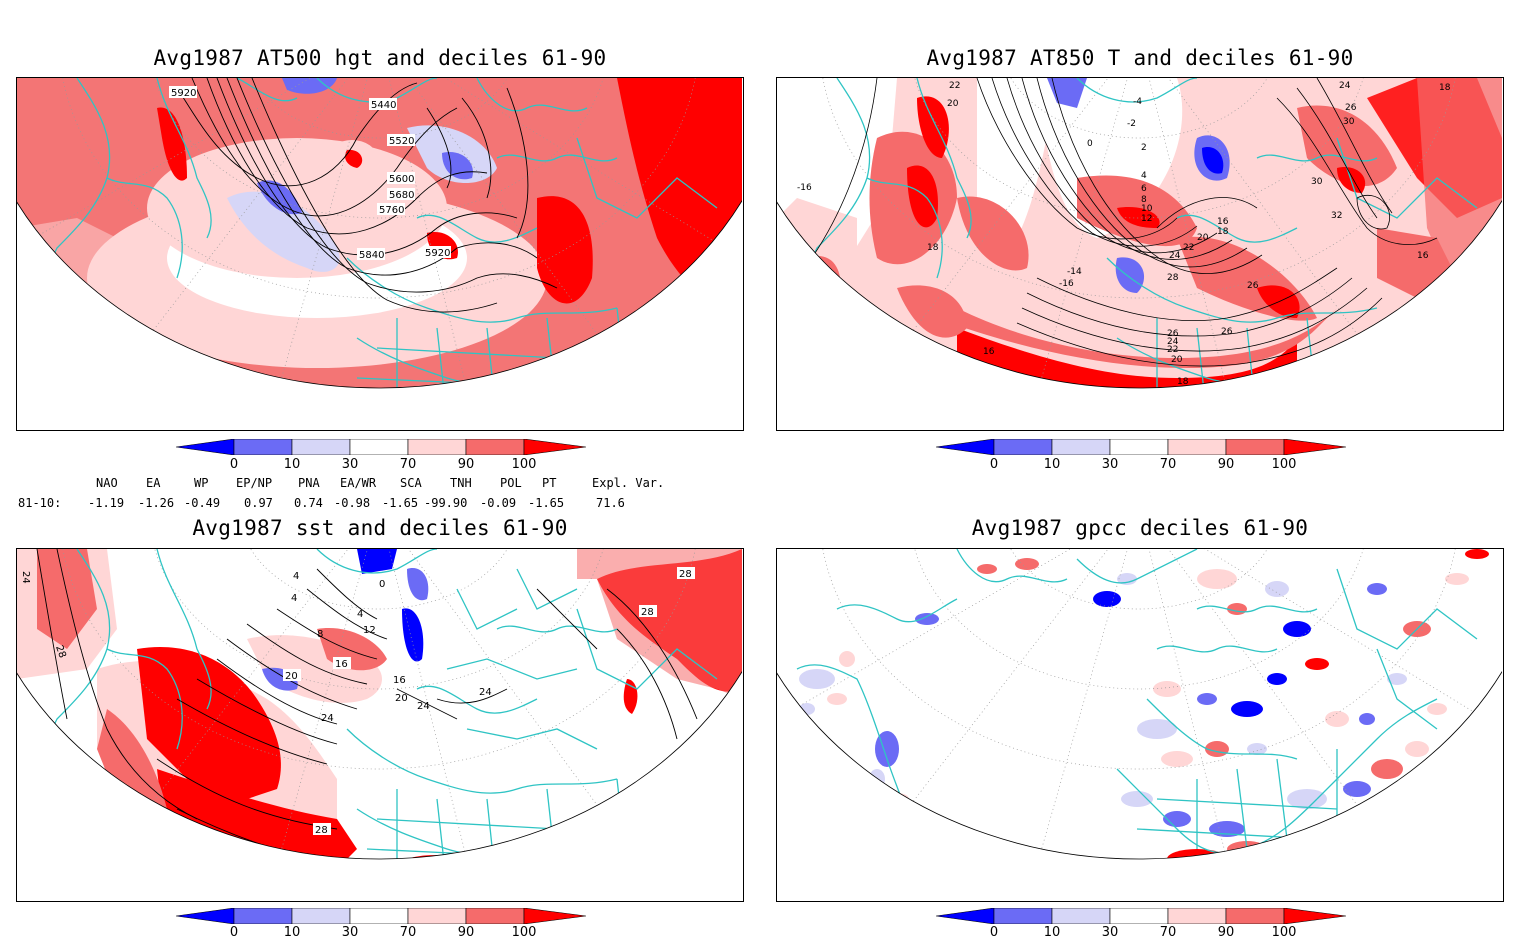  I want to click on index-value: -99.90, so click(446, 503).